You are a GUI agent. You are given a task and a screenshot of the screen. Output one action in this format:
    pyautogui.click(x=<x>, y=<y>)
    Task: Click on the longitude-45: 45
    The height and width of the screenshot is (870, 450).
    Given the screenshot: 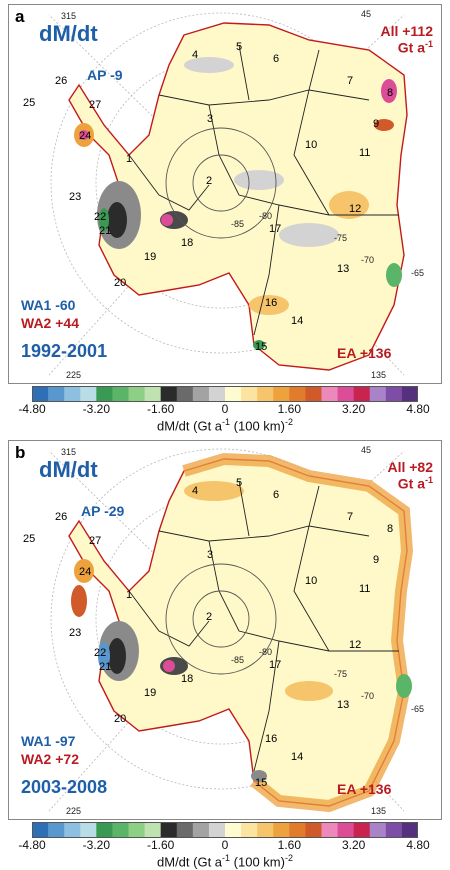 What is the action you would take?
    pyautogui.click(x=366, y=14)
    